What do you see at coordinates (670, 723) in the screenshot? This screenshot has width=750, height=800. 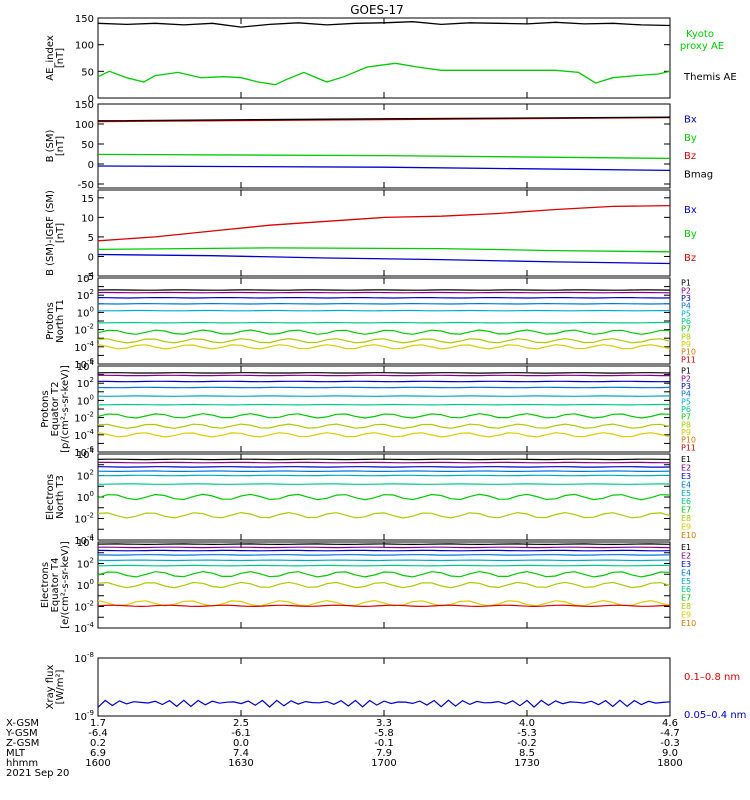 I see `x-tick-label: 4.6` at bounding box center [670, 723].